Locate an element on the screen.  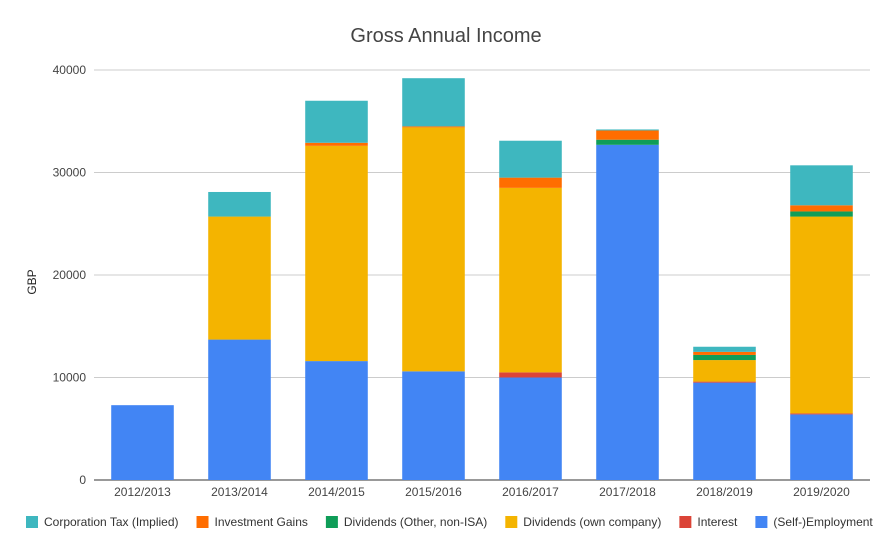
y-axis-ticks: 0 10000 20000 30000 40000 is located at coordinates (70, 275).